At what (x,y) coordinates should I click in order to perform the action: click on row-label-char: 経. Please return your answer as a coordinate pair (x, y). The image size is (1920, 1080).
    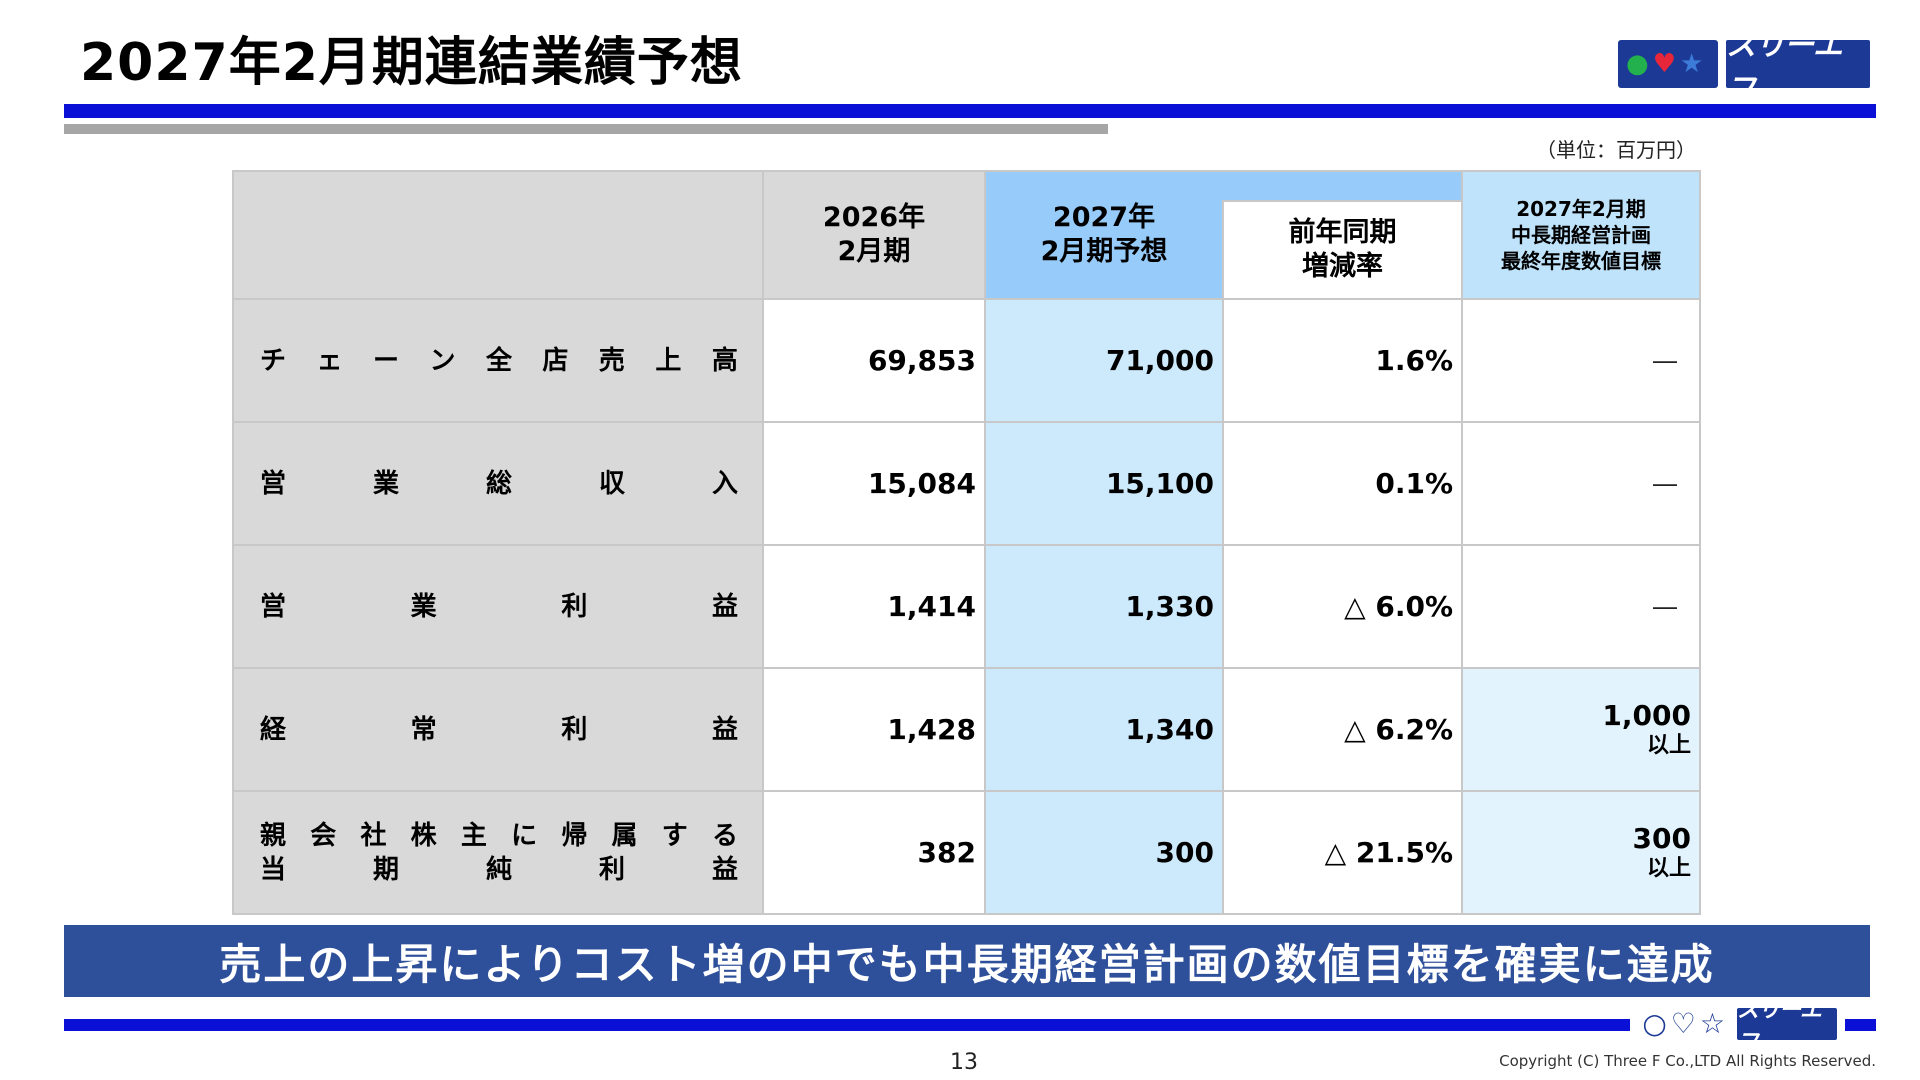
    Looking at the image, I should click on (273, 729).